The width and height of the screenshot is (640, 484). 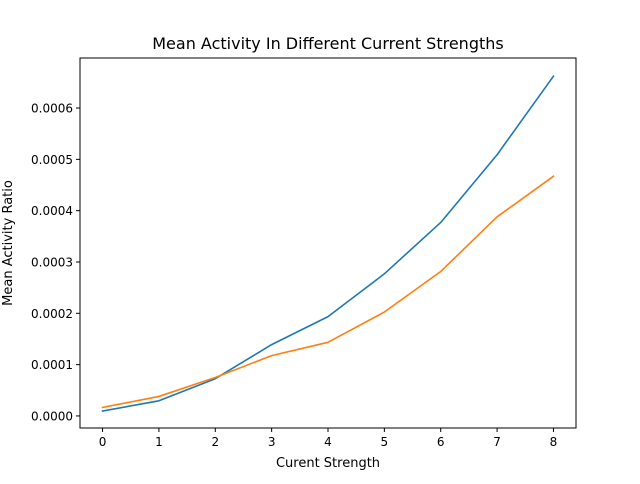 I want to click on x-tick-label: 3, so click(x=272, y=442).